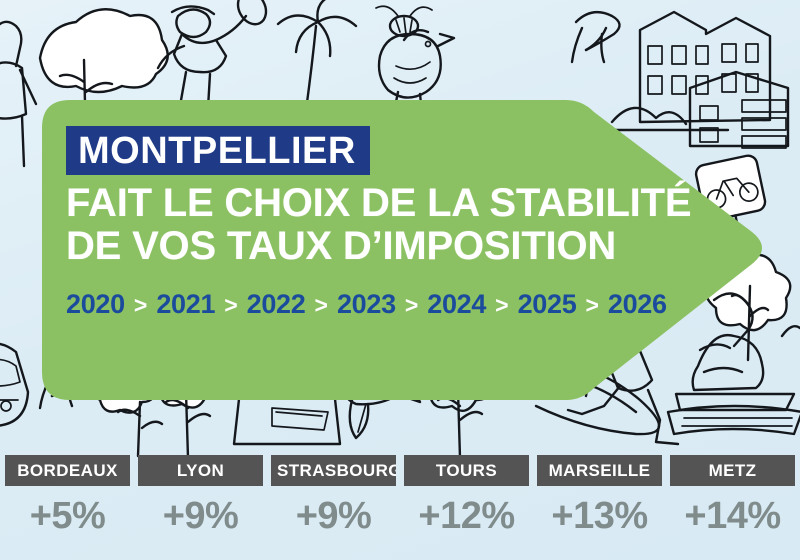  Describe the element at coordinates (732, 470) in the screenshot. I see `city-name-badge: METZ` at that location.